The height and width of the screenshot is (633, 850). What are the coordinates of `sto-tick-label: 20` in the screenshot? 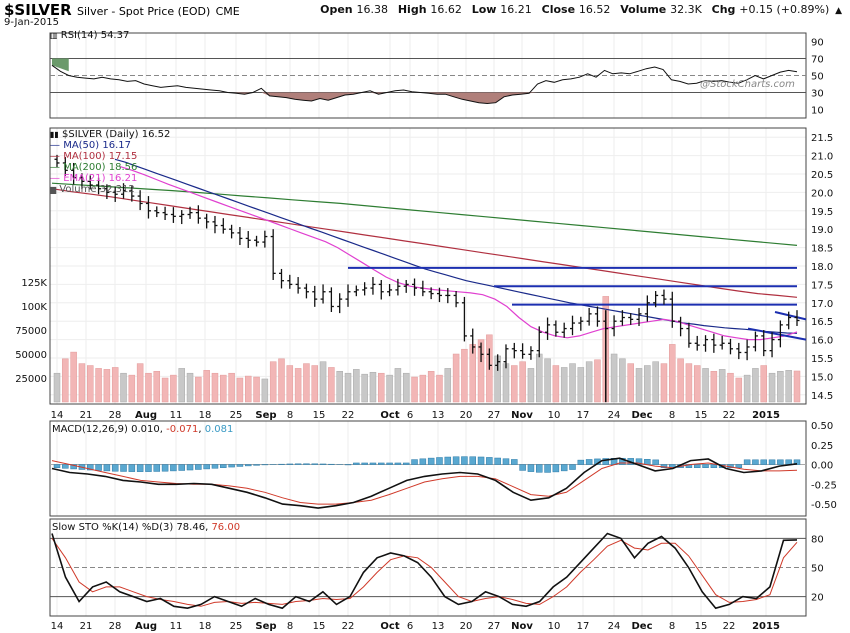 It's located at (817, 598).